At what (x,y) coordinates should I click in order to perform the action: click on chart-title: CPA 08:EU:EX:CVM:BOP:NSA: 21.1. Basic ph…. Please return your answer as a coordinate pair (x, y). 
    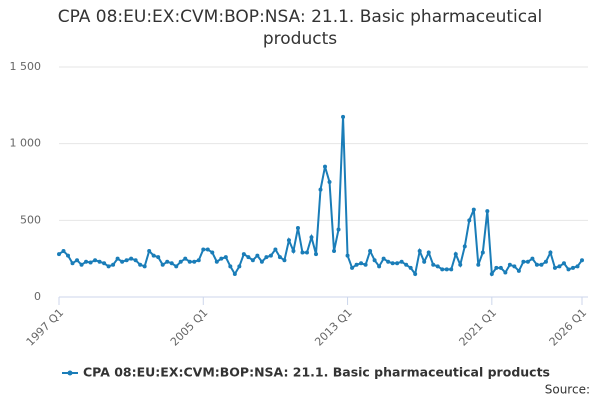
    Looking at the image, I should click on (300, 28).